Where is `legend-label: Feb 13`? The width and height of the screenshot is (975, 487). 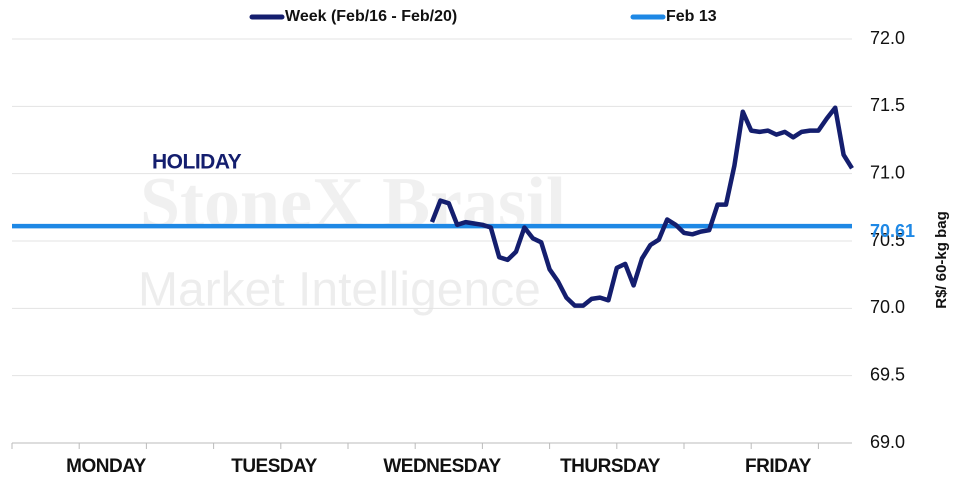
legend-label: Feb 13 is located at coordinates (691, 16).